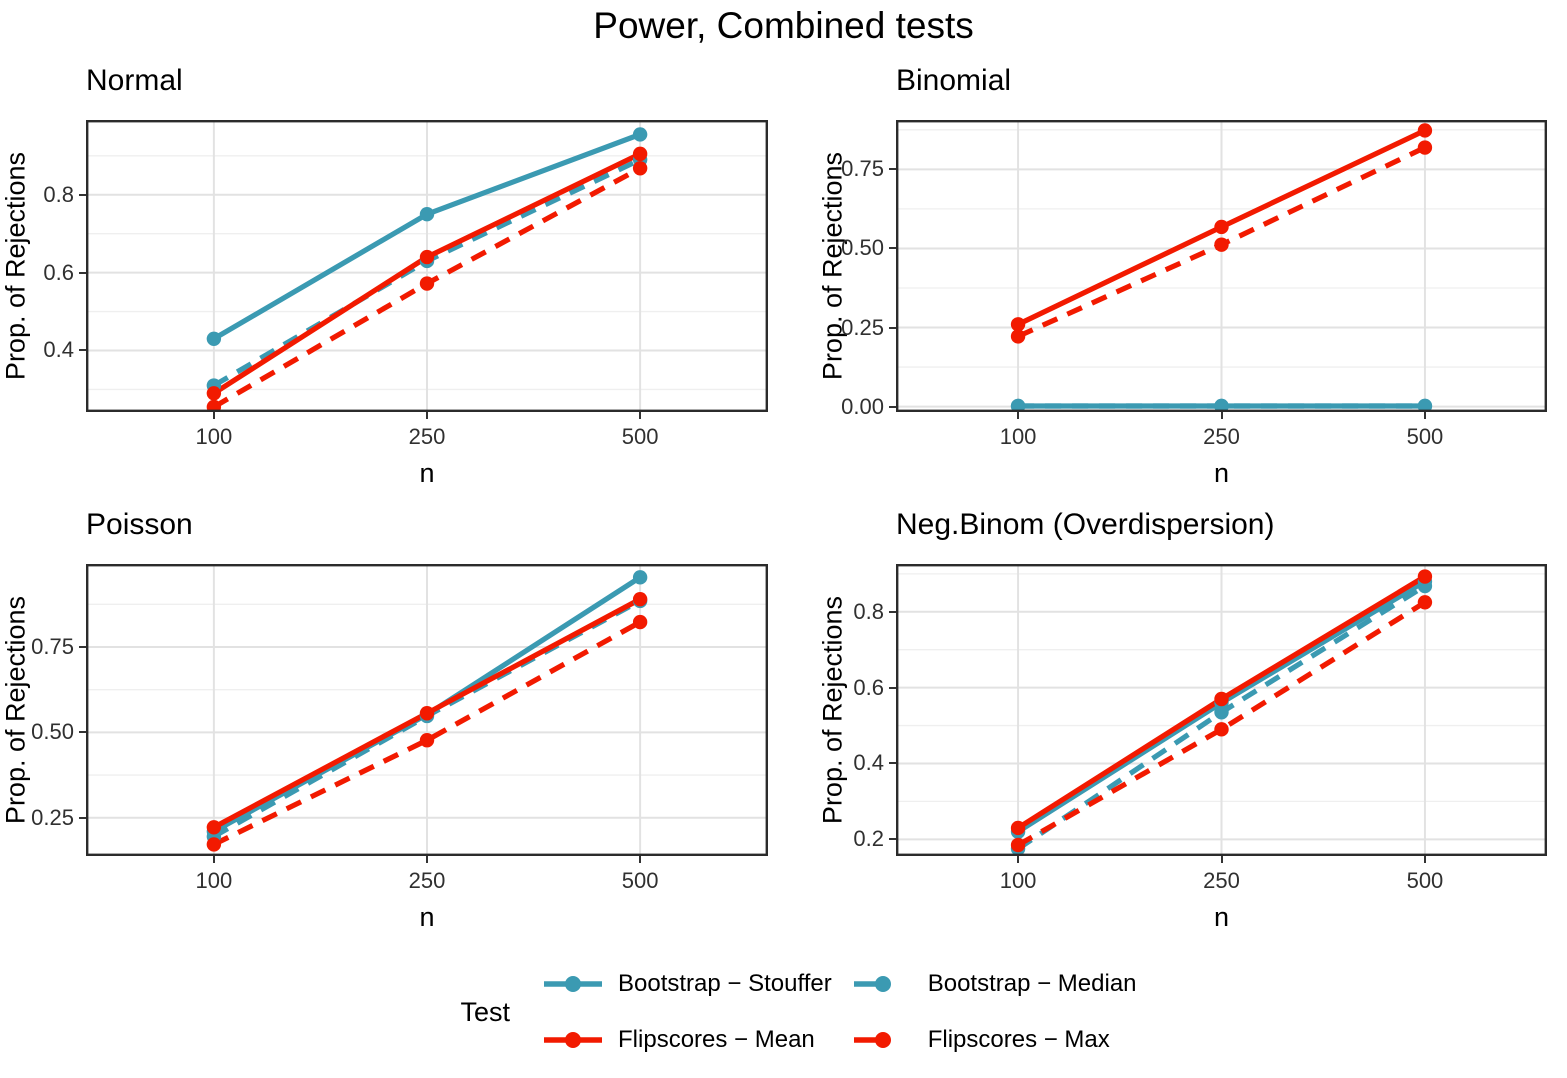  I want to click on panel-title-binomial: Binomial, so click(954, 80).